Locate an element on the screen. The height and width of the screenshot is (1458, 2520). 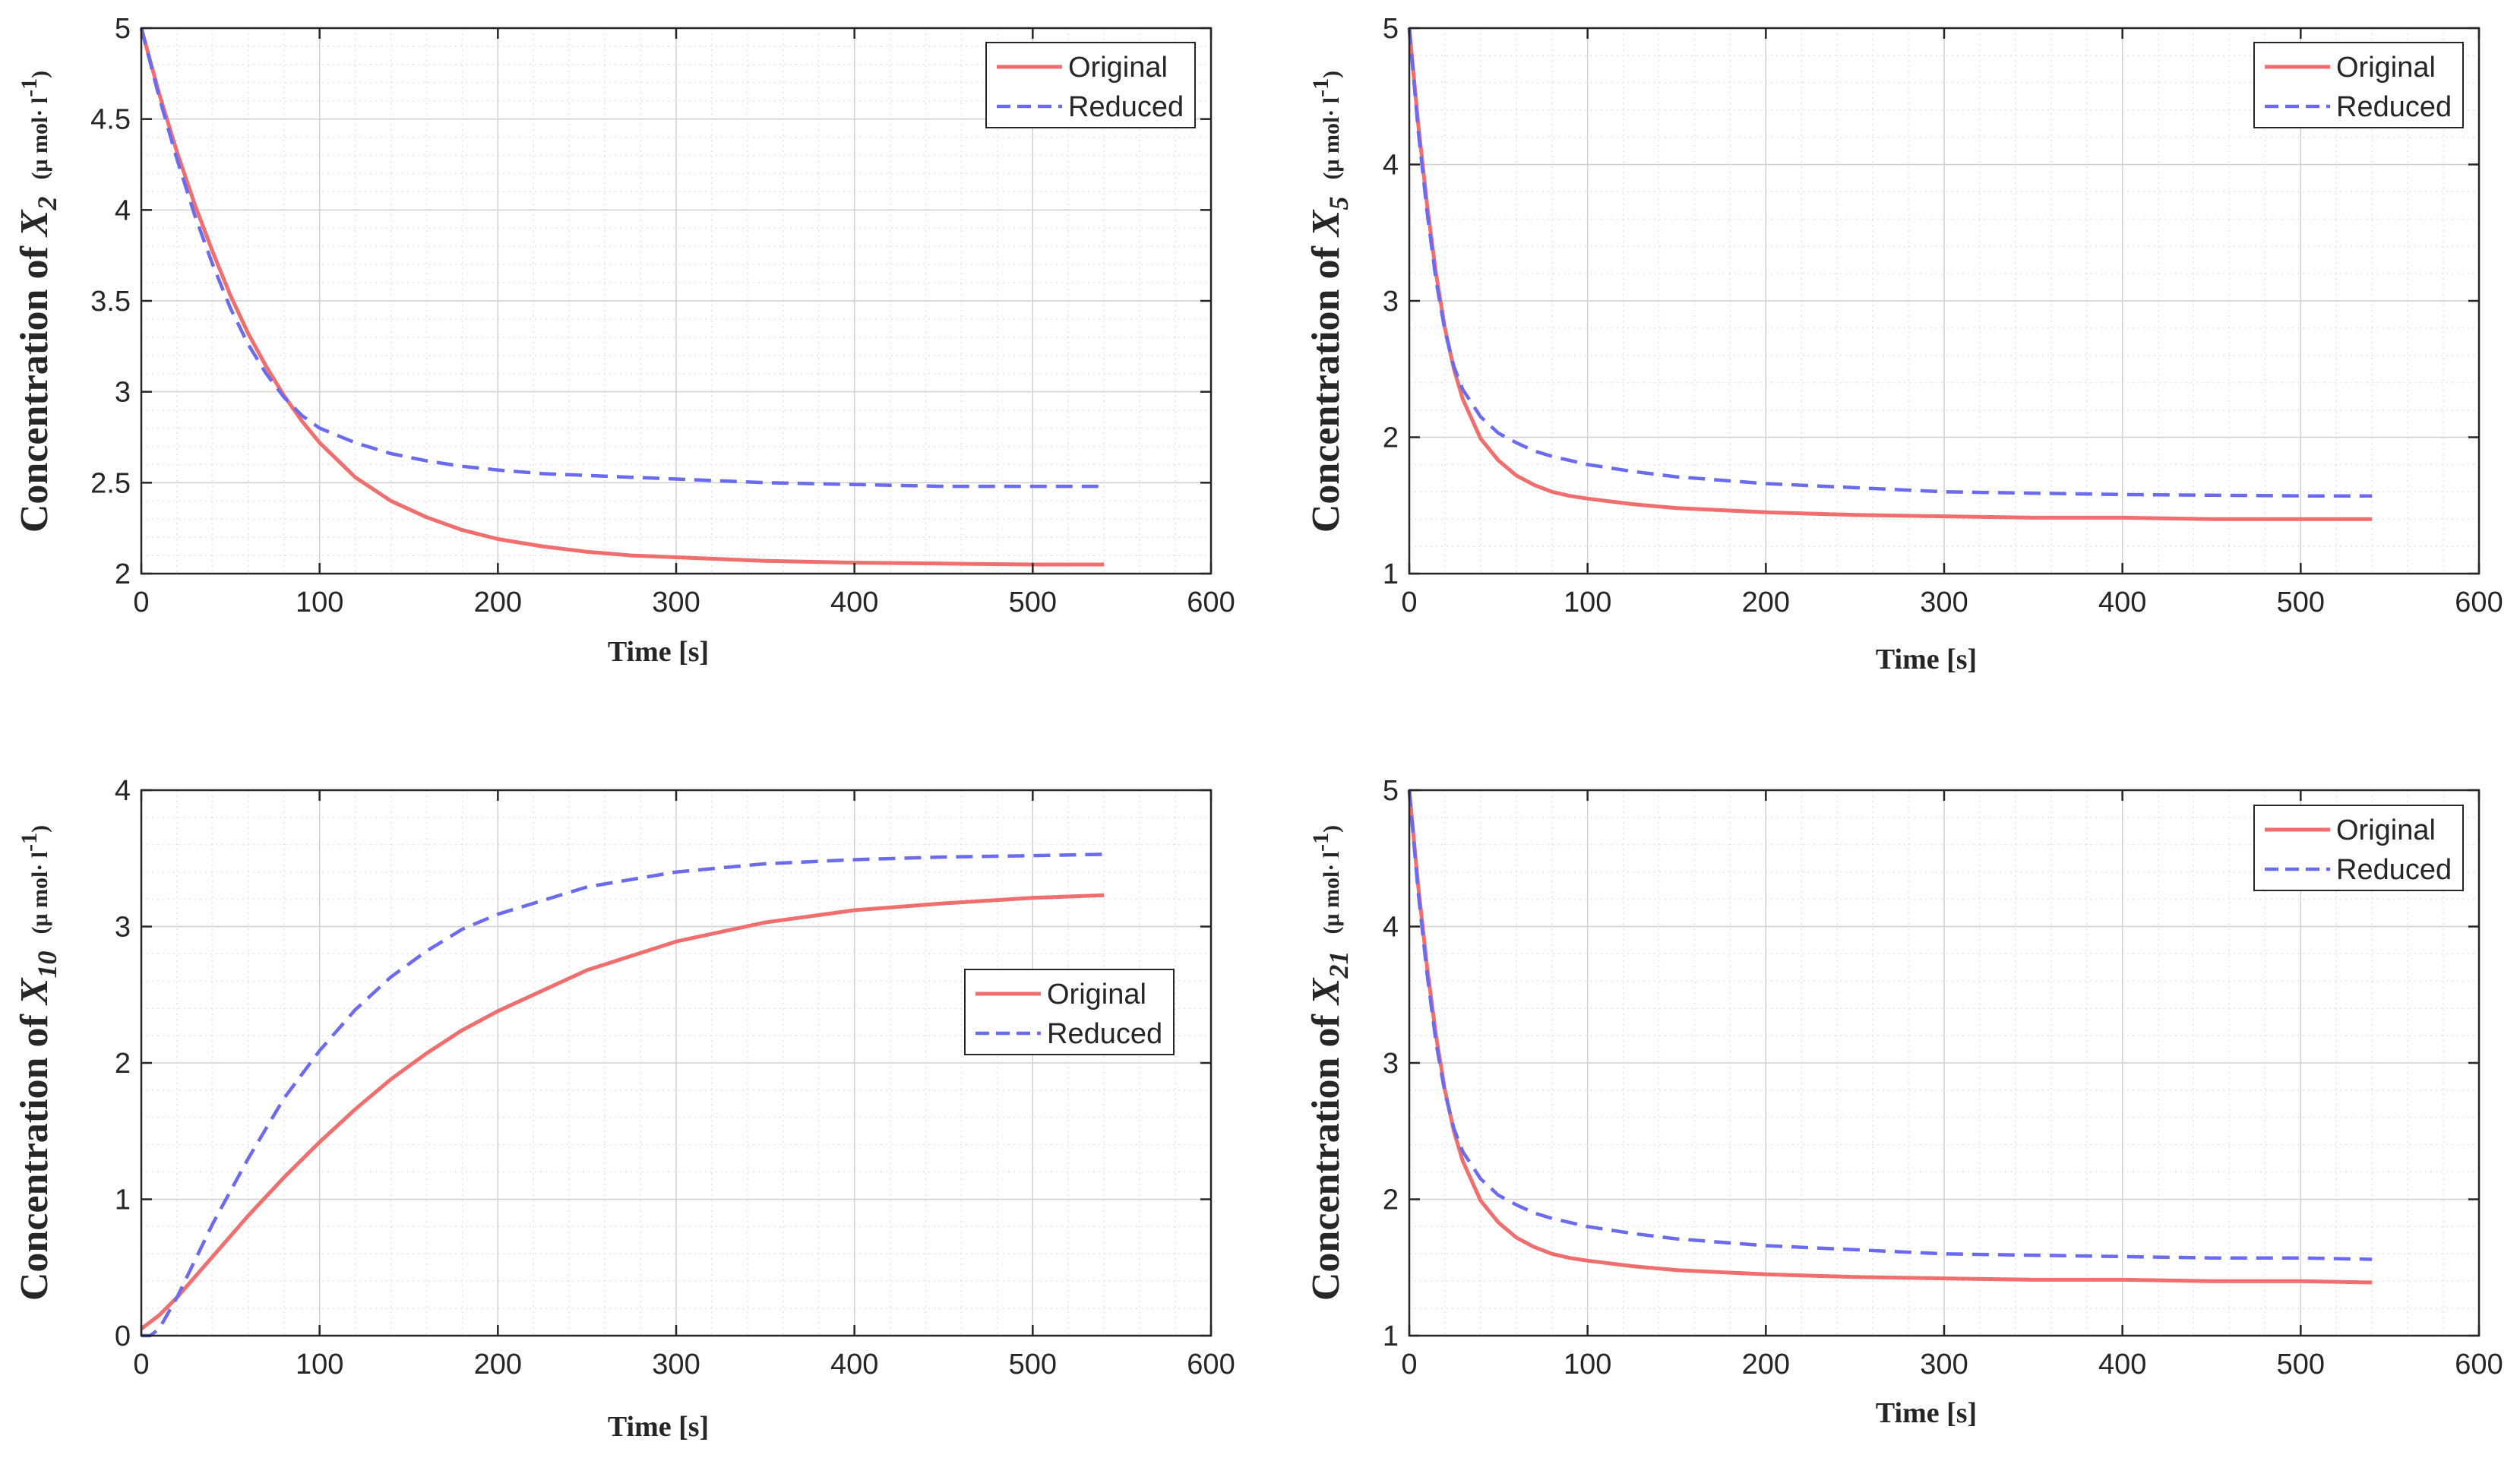
y-axis-label-x2: Concentration of X2(μ mol· l-1) is located at coordinates (37, 302).